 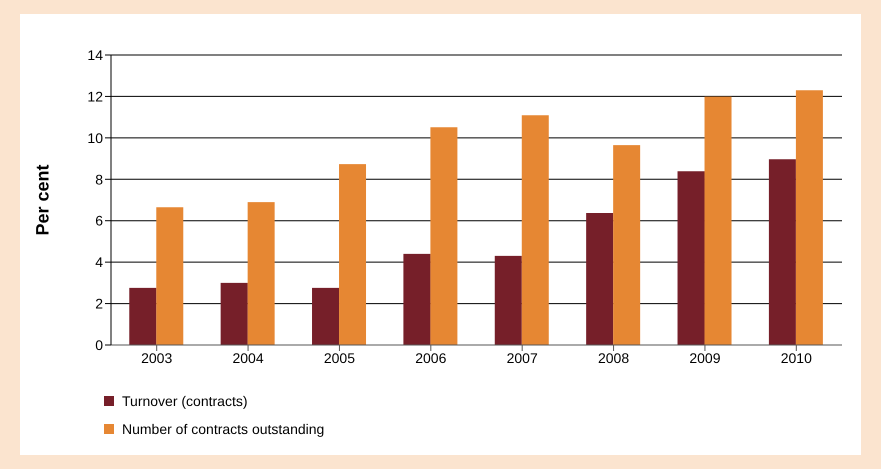 What do you see at coordinates (223, 429) in the screenshot?
I see `legend-label: Number of contracts outstanding` at bounding box center [223, 429].